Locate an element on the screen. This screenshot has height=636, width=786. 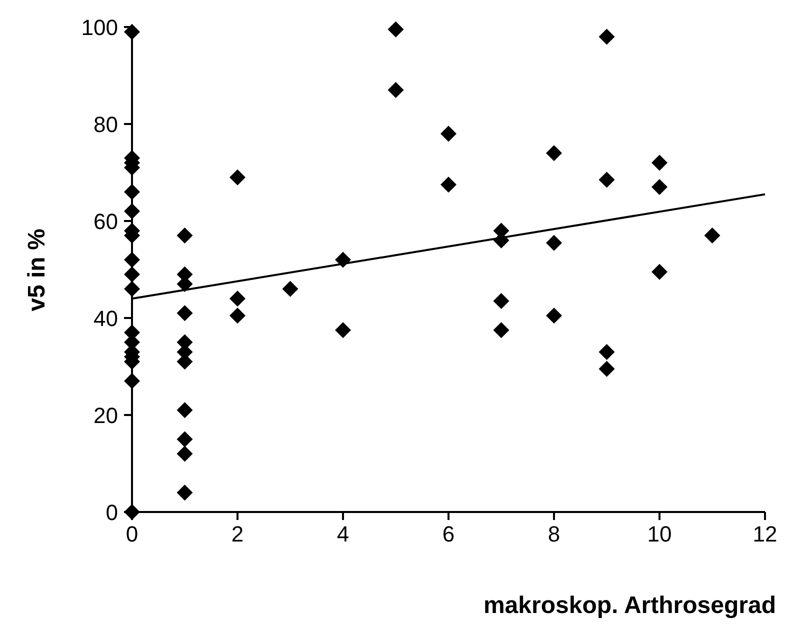
y-tick-label: 40 is located at coordinates (106, 318).